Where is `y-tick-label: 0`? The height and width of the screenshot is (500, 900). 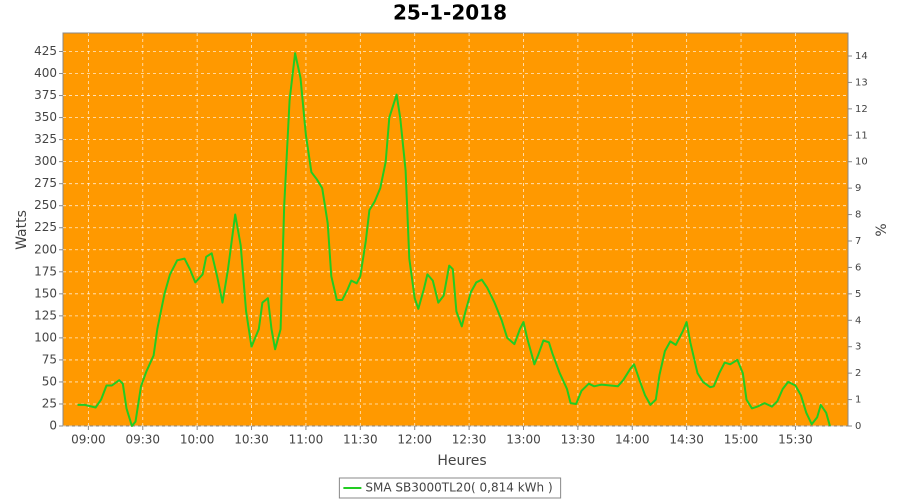 y-tick-label: 0 is located at coordinates (53, 426).